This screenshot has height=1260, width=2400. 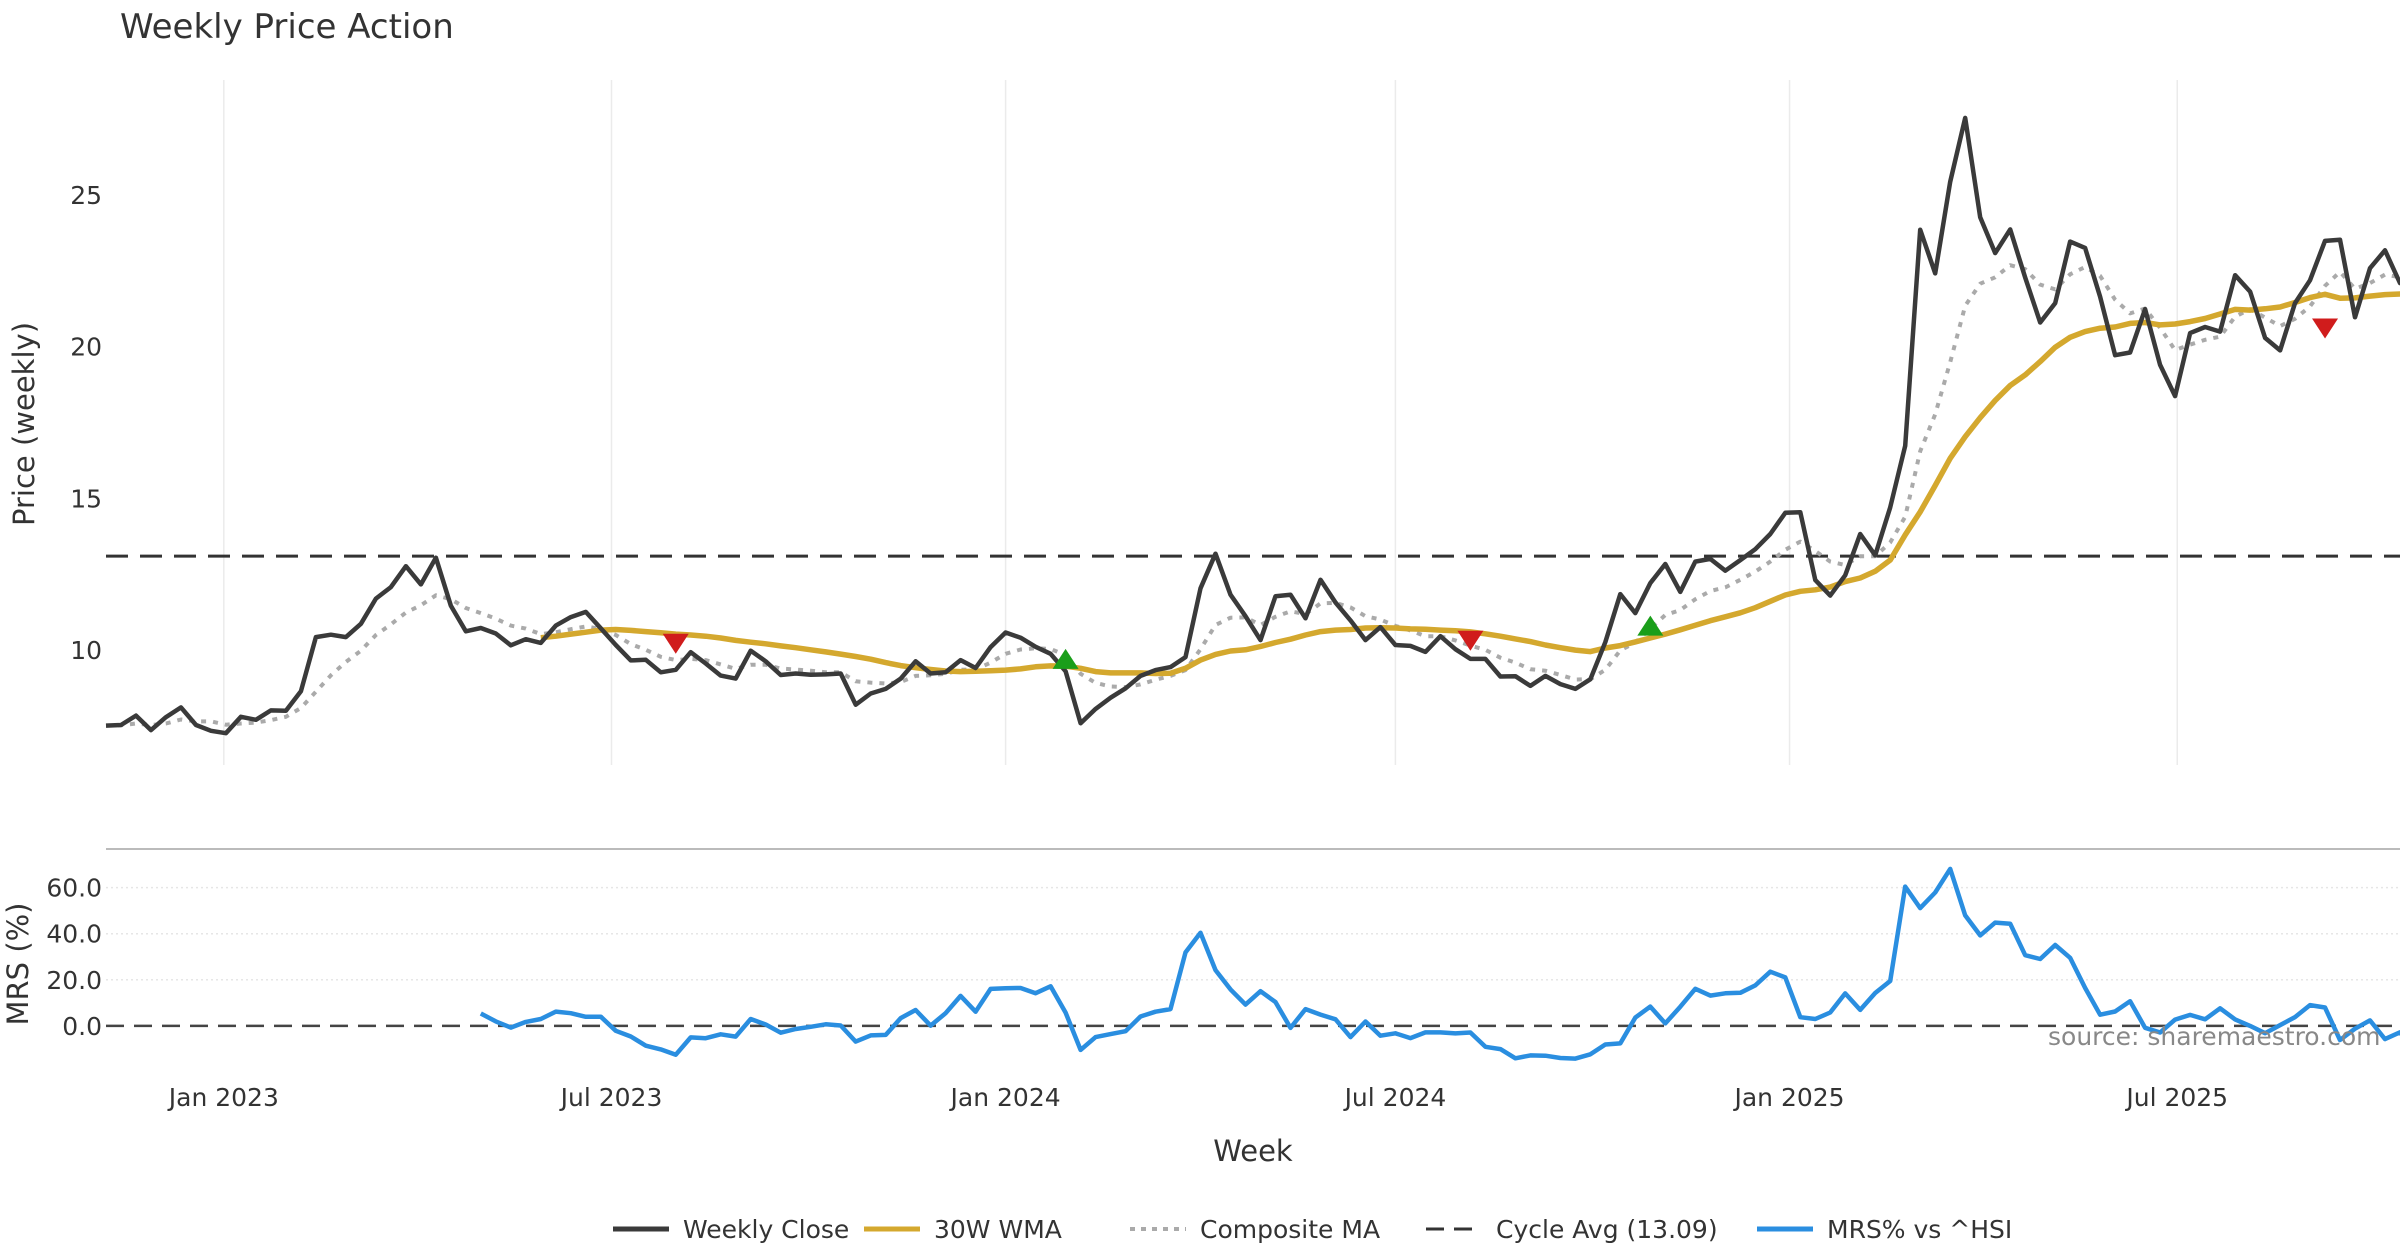 I want to click on legend-label: Cycle Avg (13.09), so click(x=1607, y=1229).